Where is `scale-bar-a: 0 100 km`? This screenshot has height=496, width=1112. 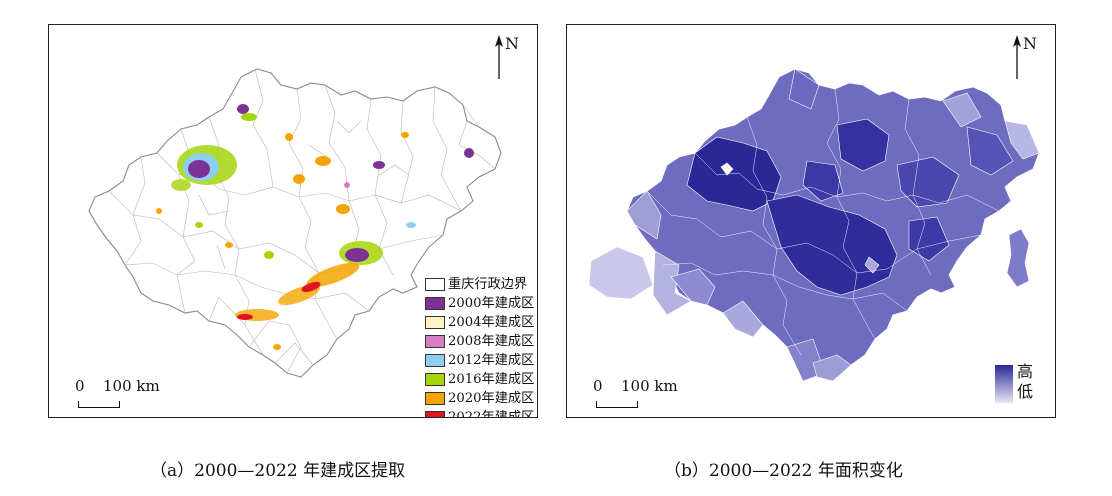
scale-bar-a: 0 100 km is located at coordinates (130, 394).